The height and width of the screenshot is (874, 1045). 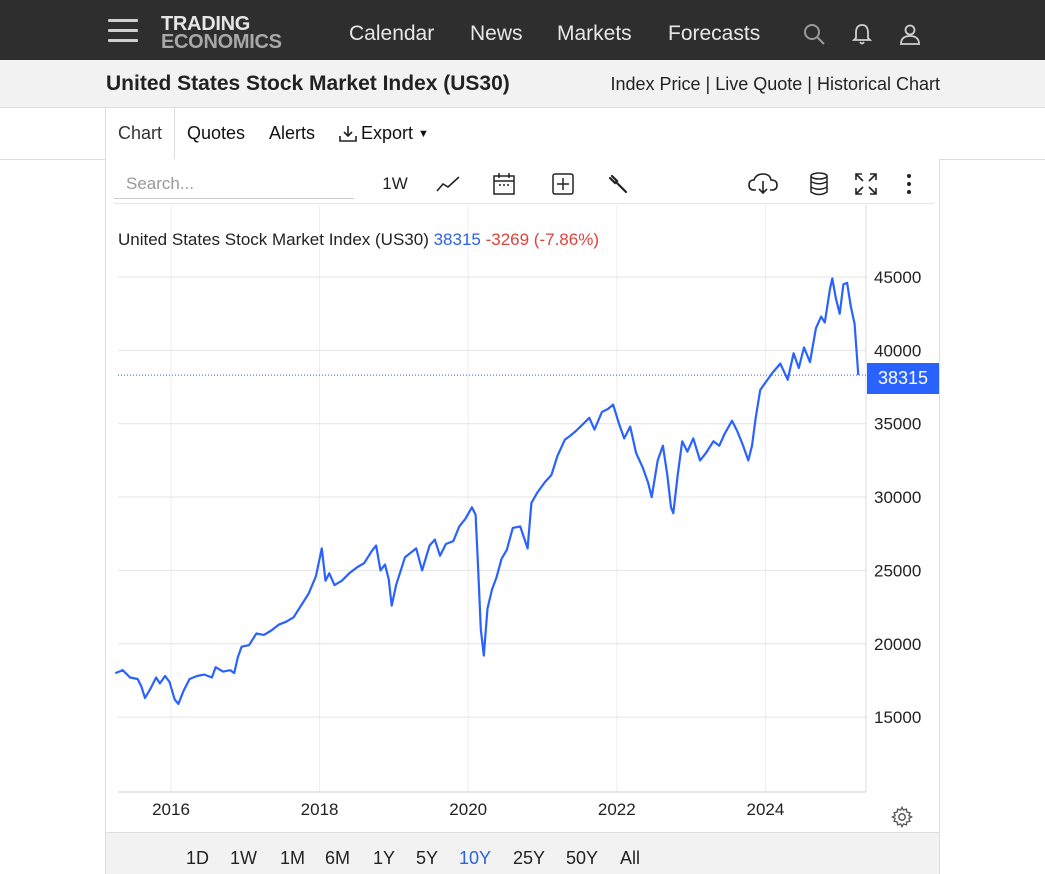 What do you see at coordinates (427, 858) in the screenshot?
I see `range-5y: 5Y` at bounding box center [427, 858].